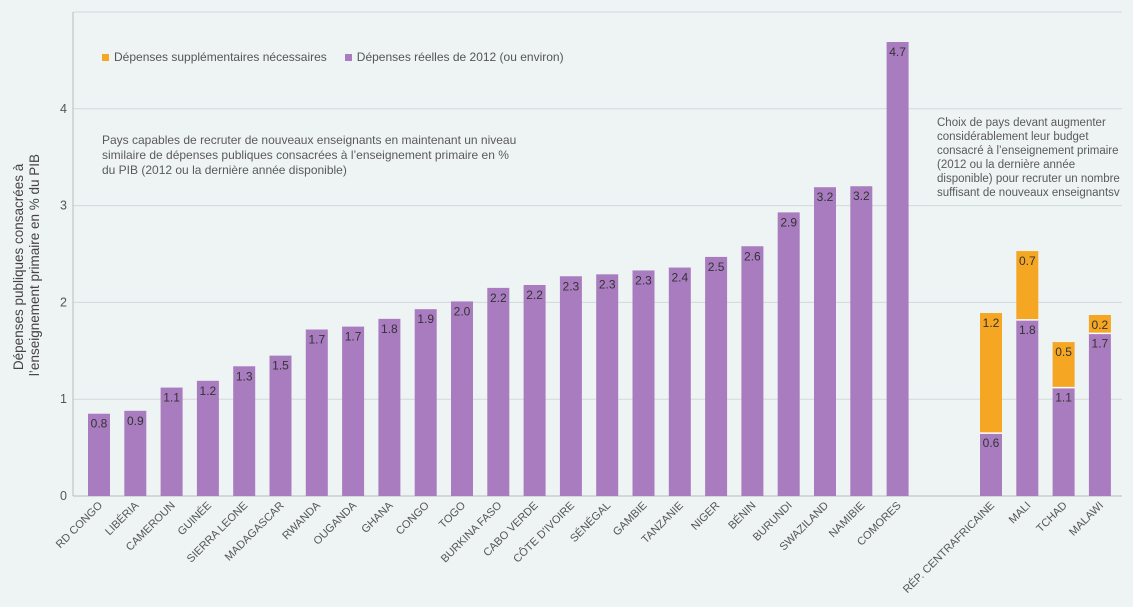 The width and height of the screenshot is (1133, 607). What do you see at coordinates (348, 57) in the screenshot?
I see `legend-swatch-actual` at bounding box center [348, 57].